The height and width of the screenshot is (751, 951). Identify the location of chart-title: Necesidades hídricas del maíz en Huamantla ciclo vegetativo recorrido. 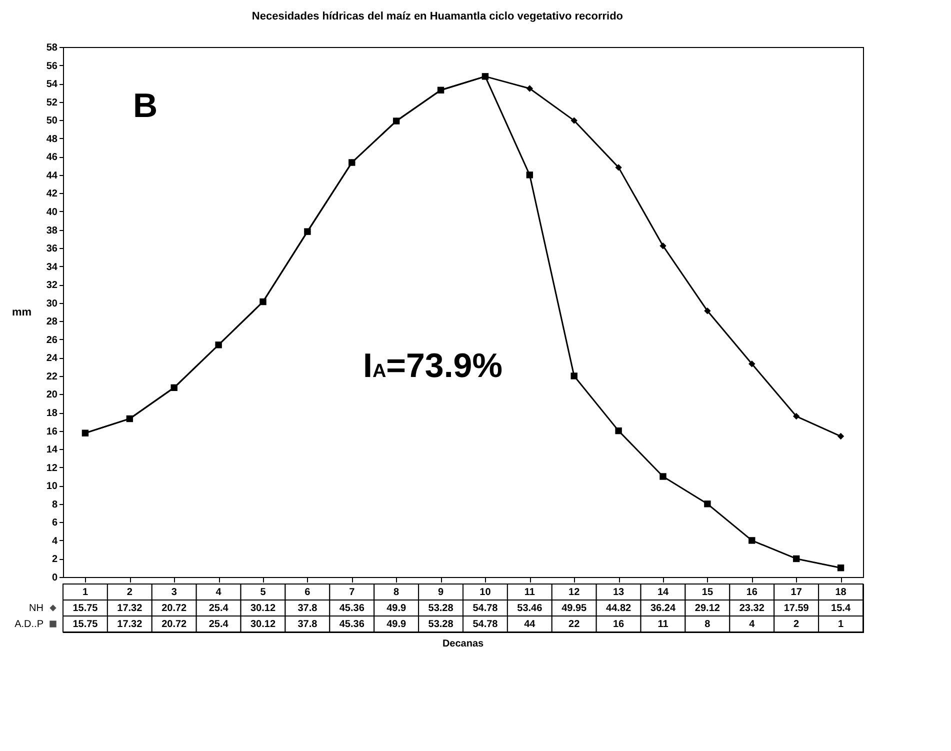
(438, 16).